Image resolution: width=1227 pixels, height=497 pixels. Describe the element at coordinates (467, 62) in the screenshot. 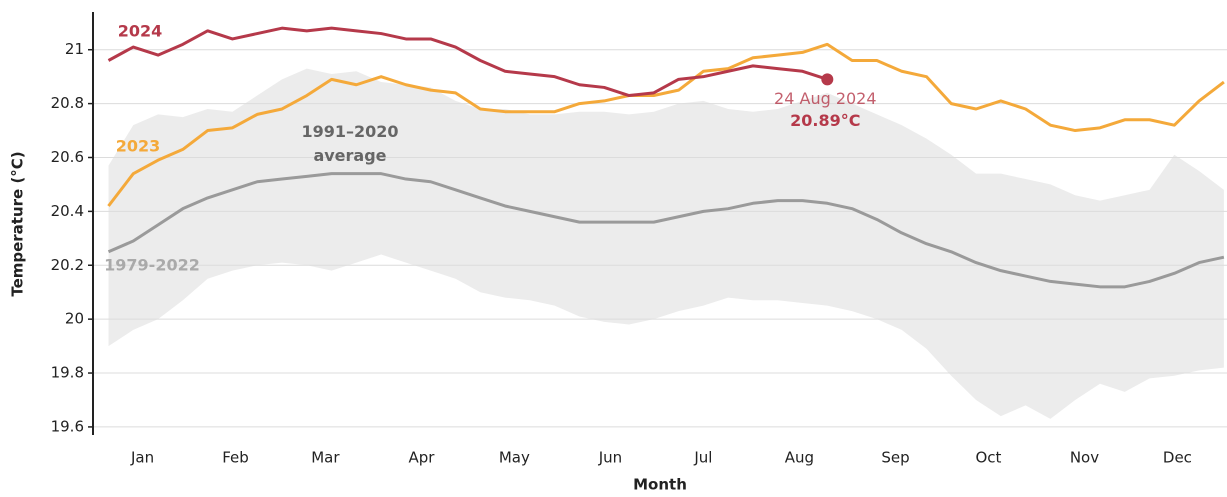

I see `series-line` at that location.